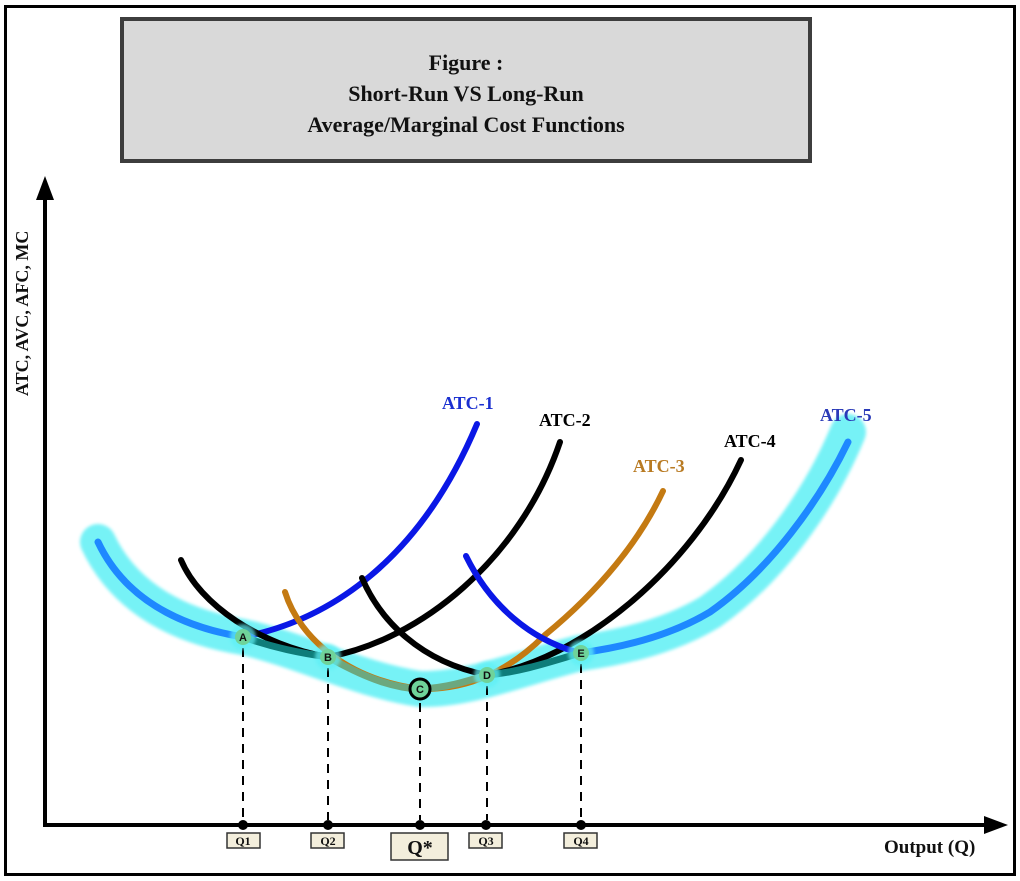  I want to click on atc-2-label: ATC-2, so click(565, 420).